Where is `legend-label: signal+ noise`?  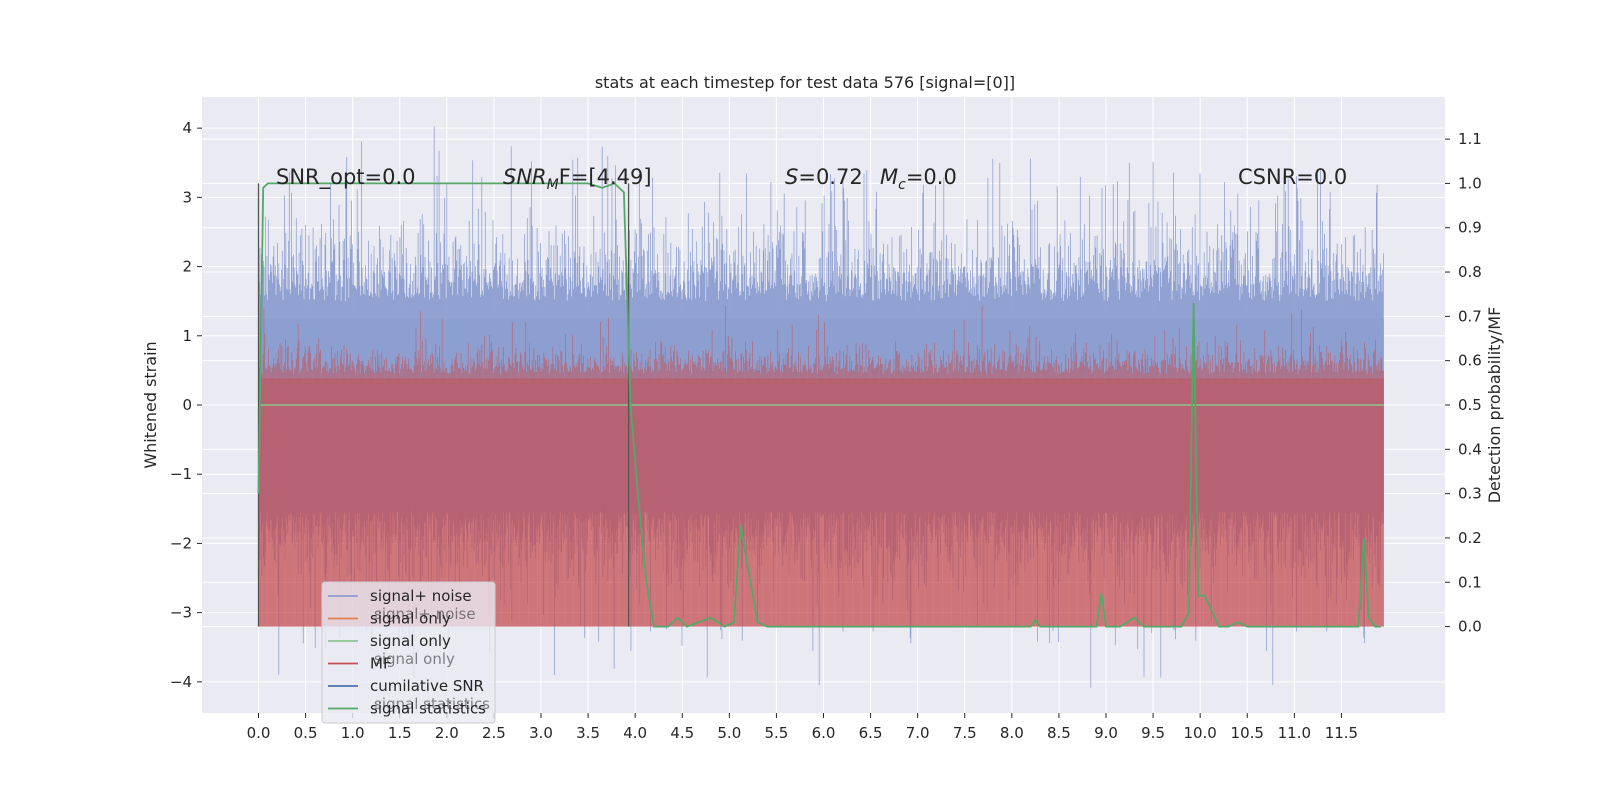 legend-label: signal+ noise is located at coordinates (421, 596).